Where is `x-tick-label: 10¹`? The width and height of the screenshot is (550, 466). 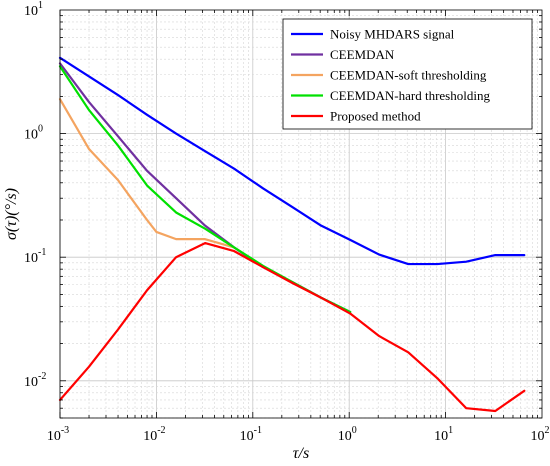
x-tick-label: 10¹ is located at coordinates (443, 434).